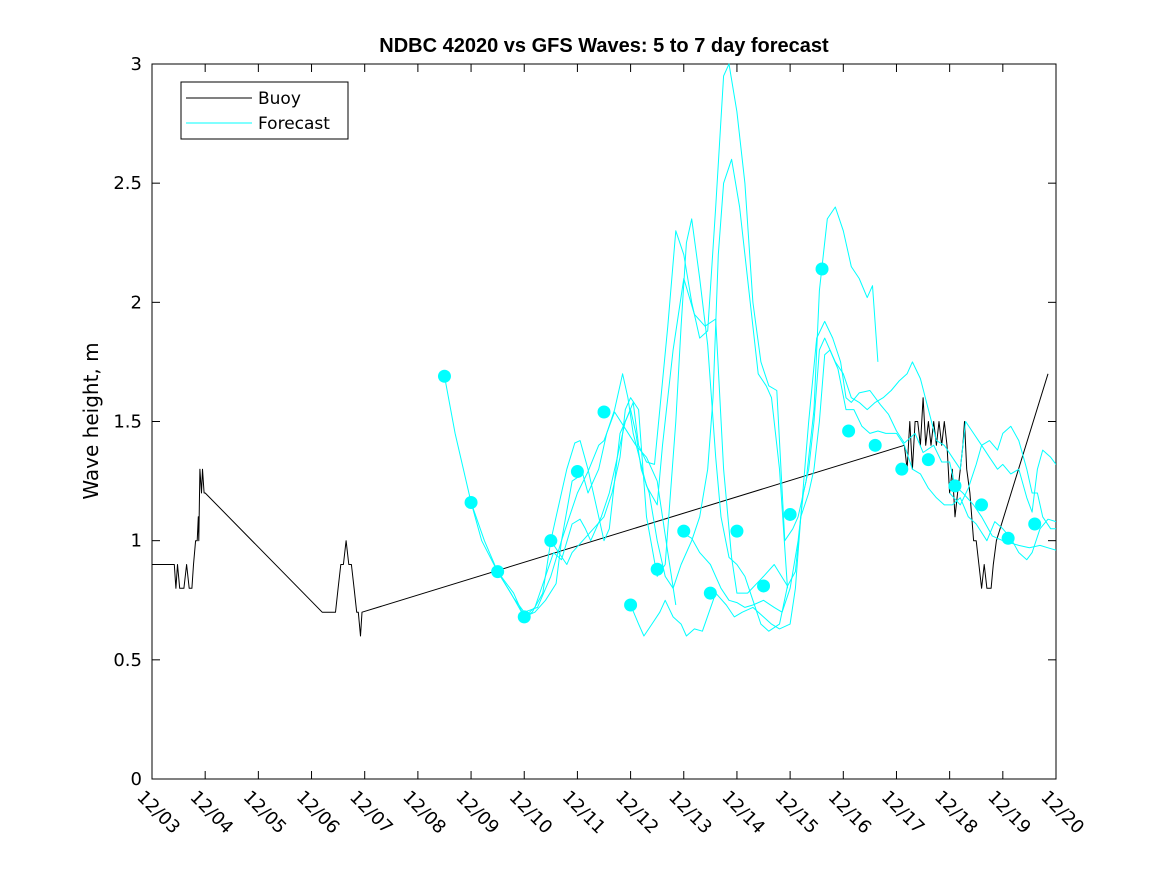  I want to click on y-tick-label: 1.5, so click(127, 422).